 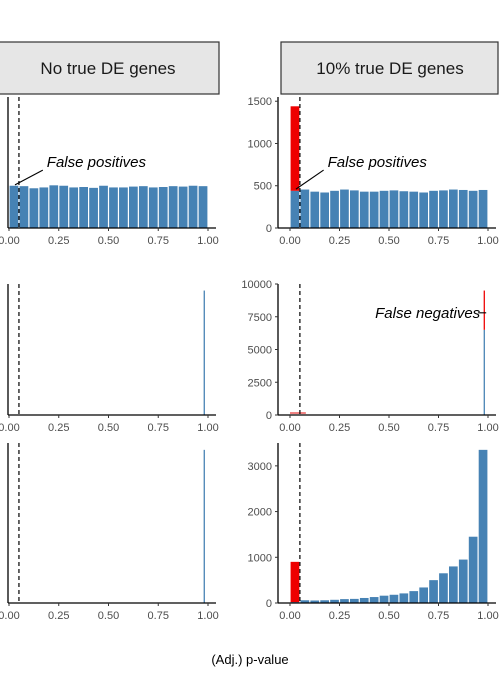 What do you see at coordinates (289, 428) in the screenshot?
I see `x-tick-label-r2c2-0: 0.00` at bounding box center [289, 428].